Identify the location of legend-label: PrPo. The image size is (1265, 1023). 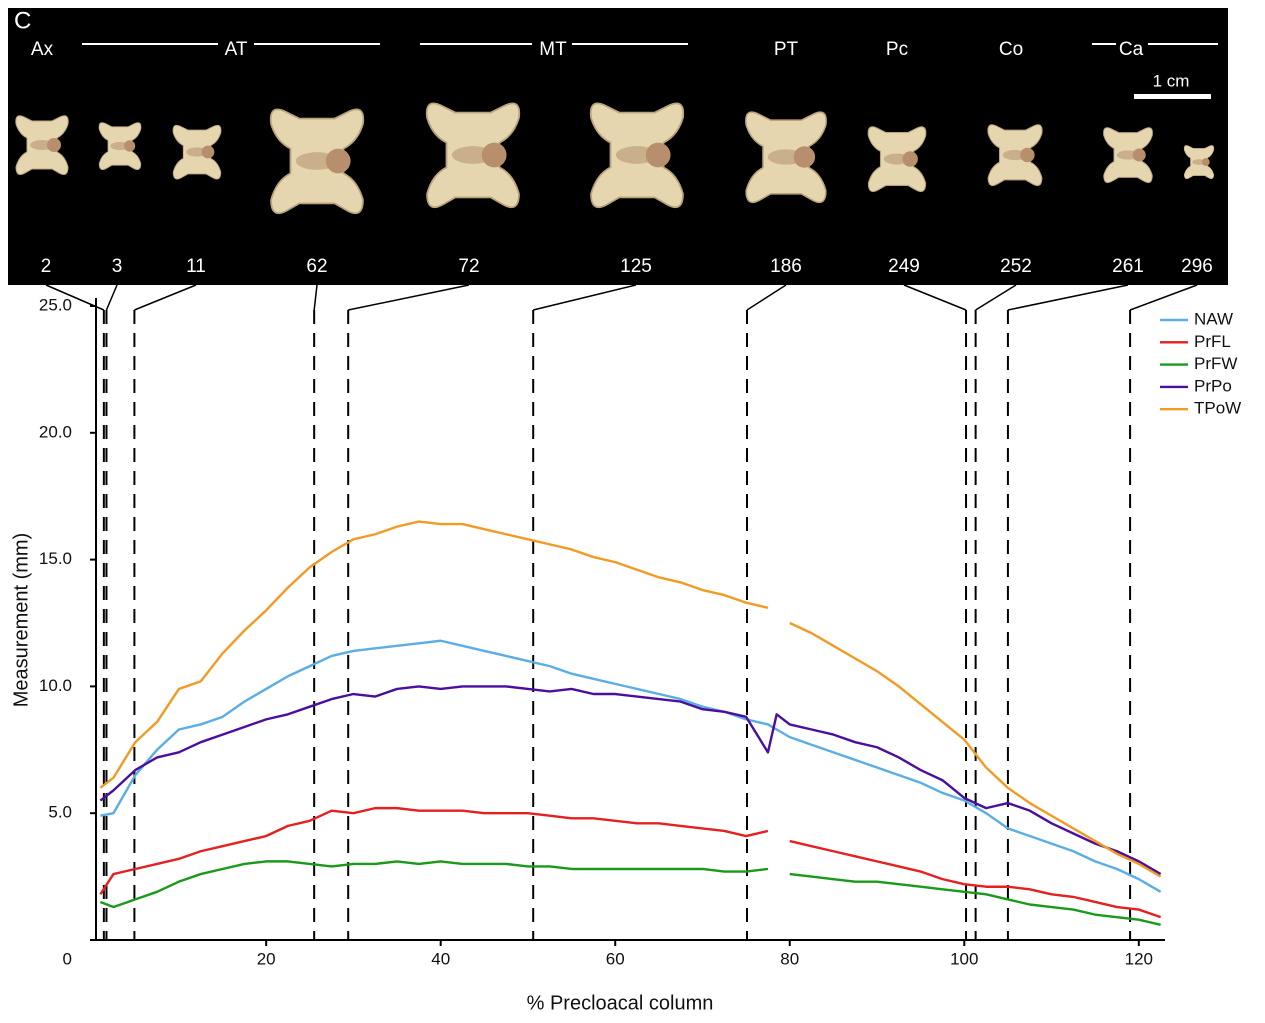
(1213, 385).